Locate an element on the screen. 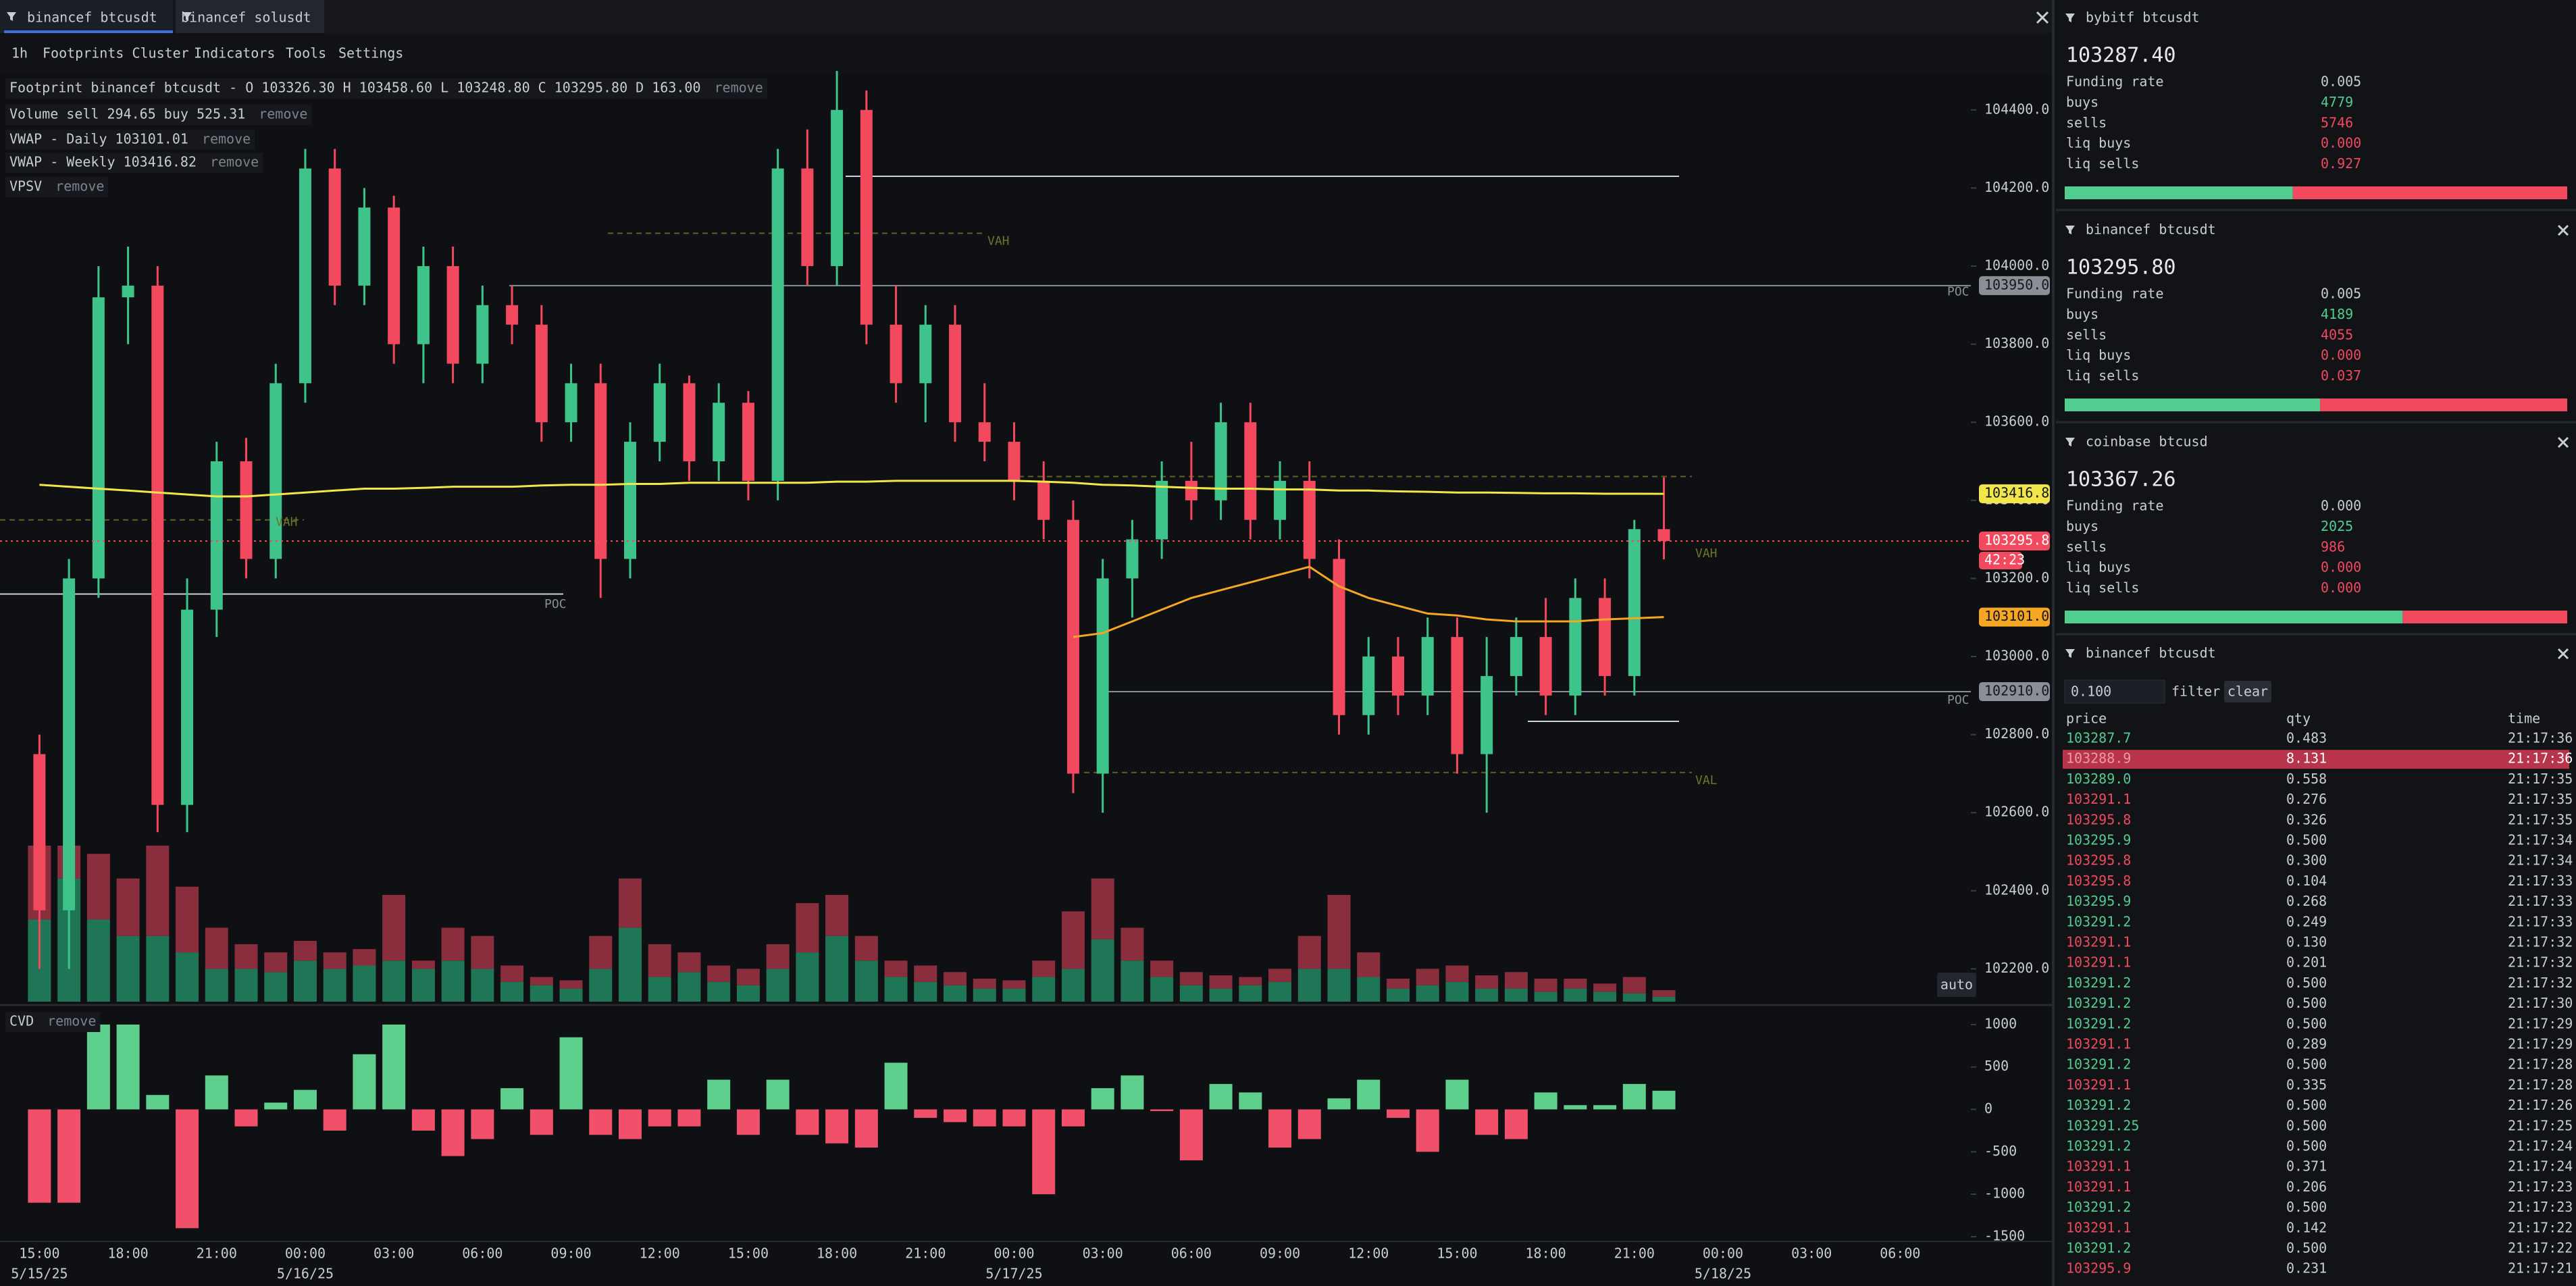 The image size is (2576, 1286). menu-item: 1h is located at coordinates (19, 53).